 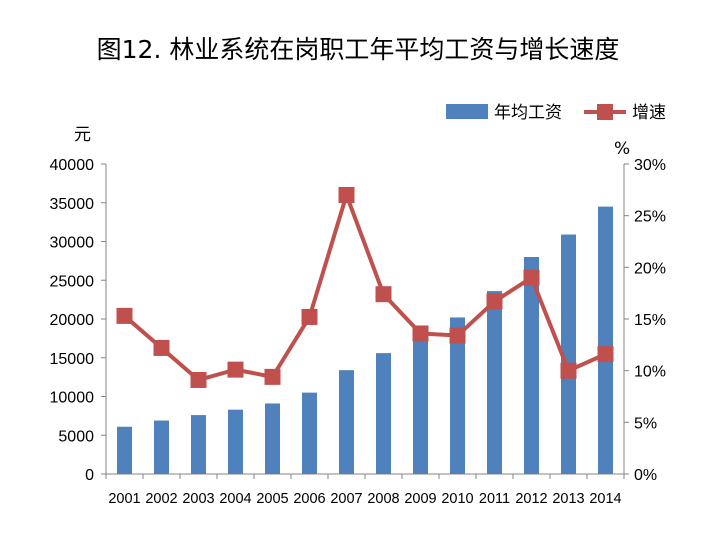 What do you see at coordinates (649, 113) in the screenshot?
I see `legend-line-label: 增速` at bounding box center [649, 113].